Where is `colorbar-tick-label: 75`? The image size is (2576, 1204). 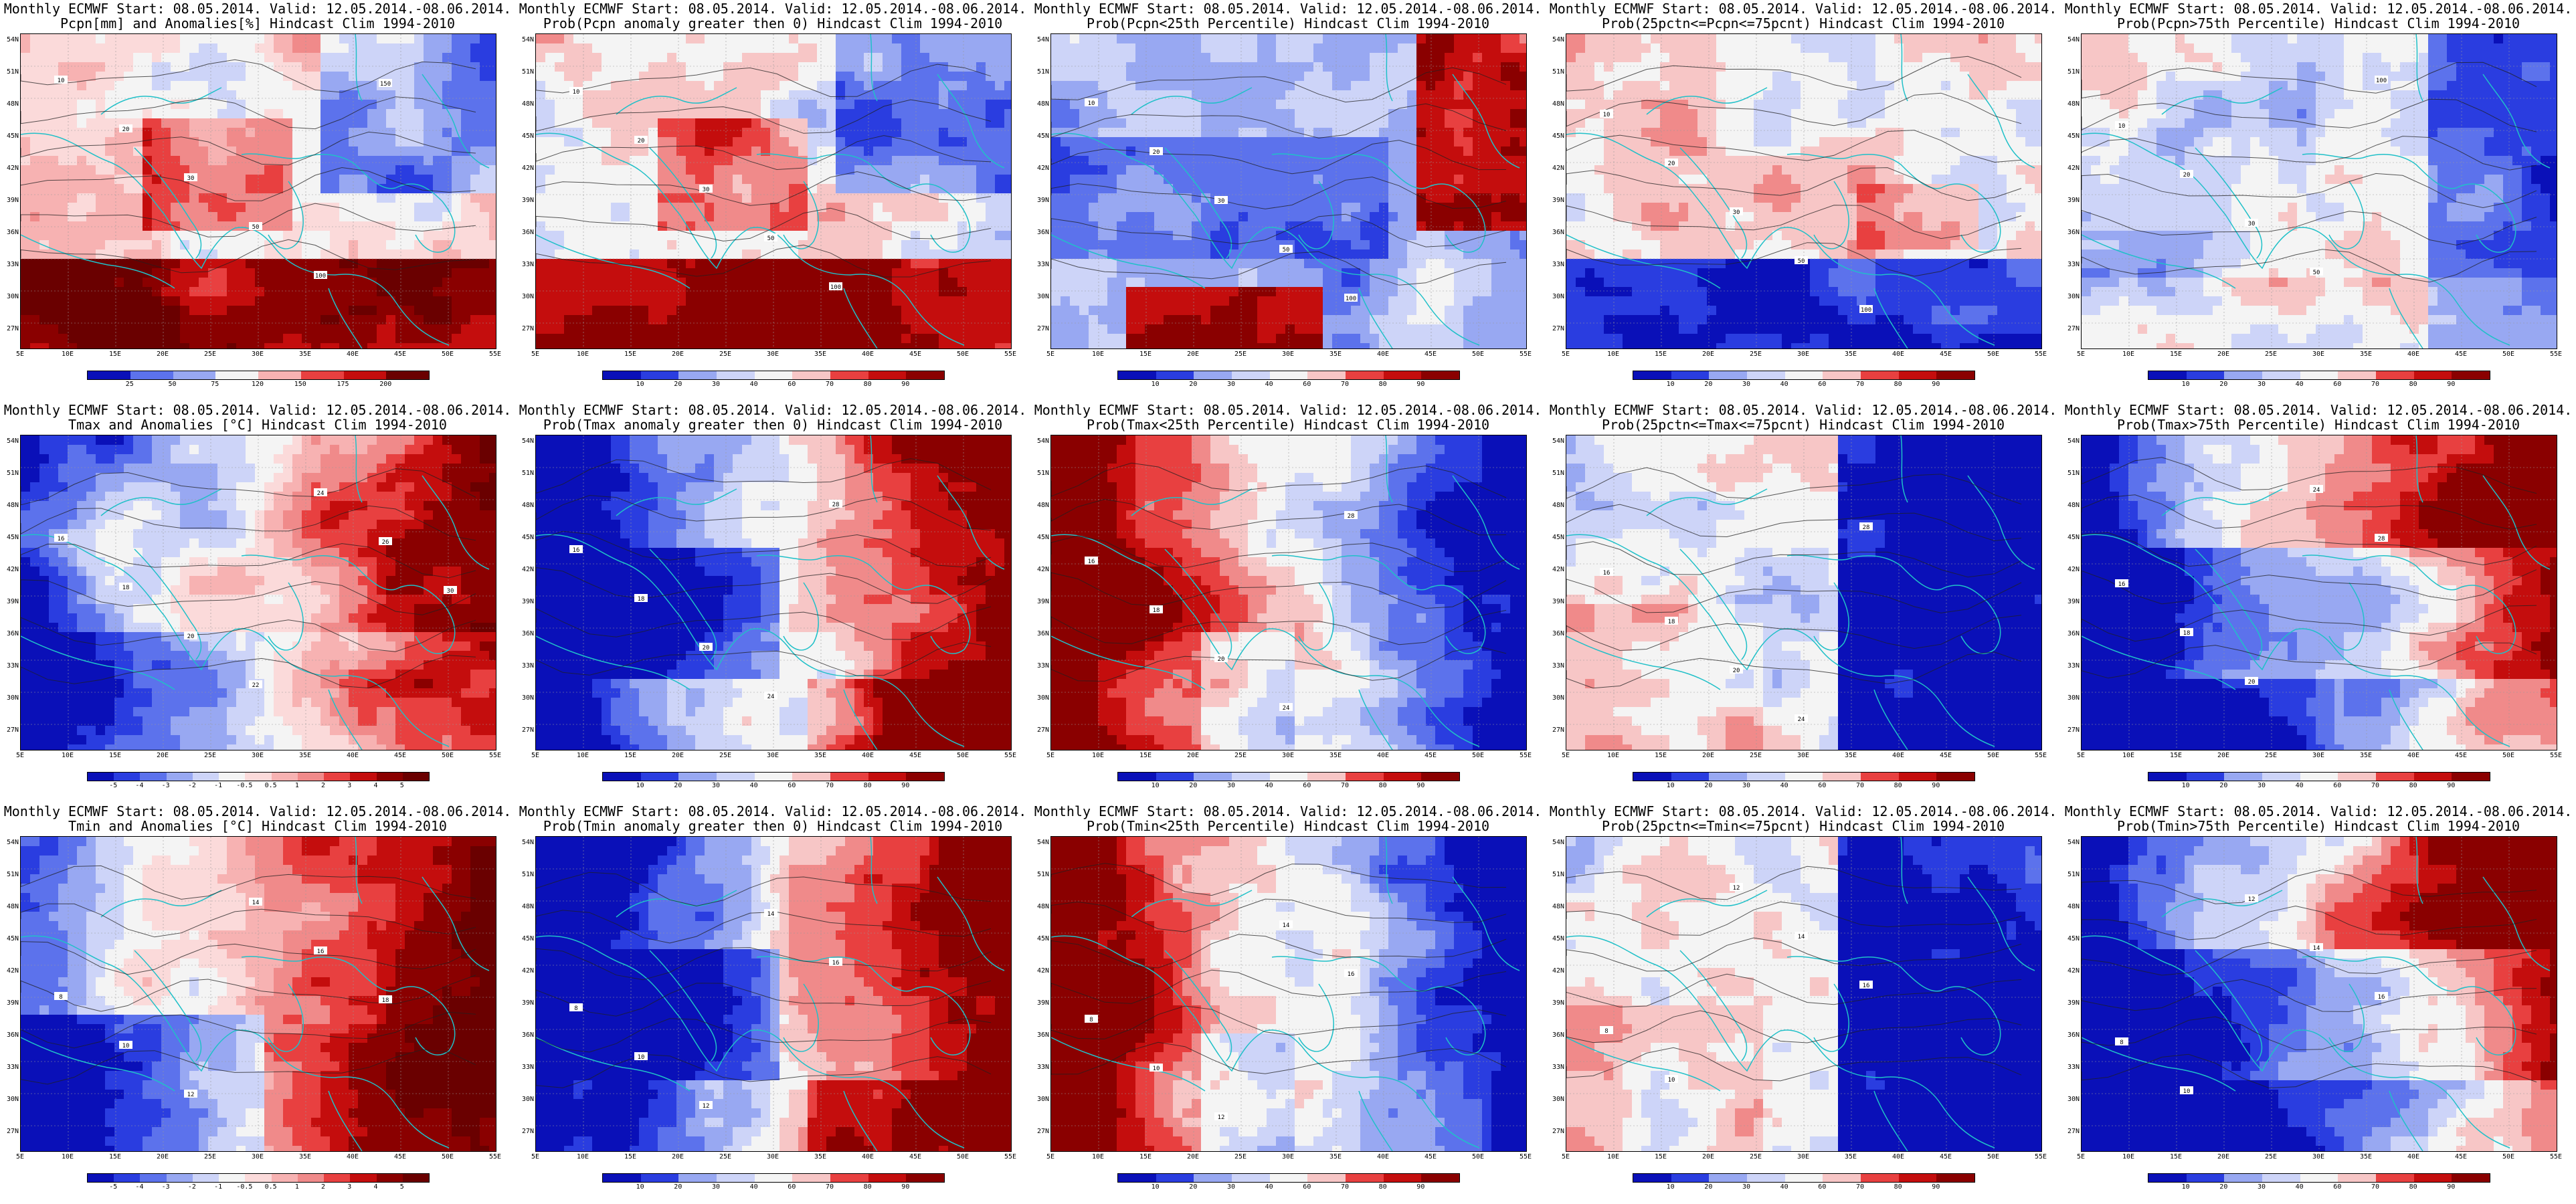
colorbar-tick-label: 75 is located at coordinates (214, 384).